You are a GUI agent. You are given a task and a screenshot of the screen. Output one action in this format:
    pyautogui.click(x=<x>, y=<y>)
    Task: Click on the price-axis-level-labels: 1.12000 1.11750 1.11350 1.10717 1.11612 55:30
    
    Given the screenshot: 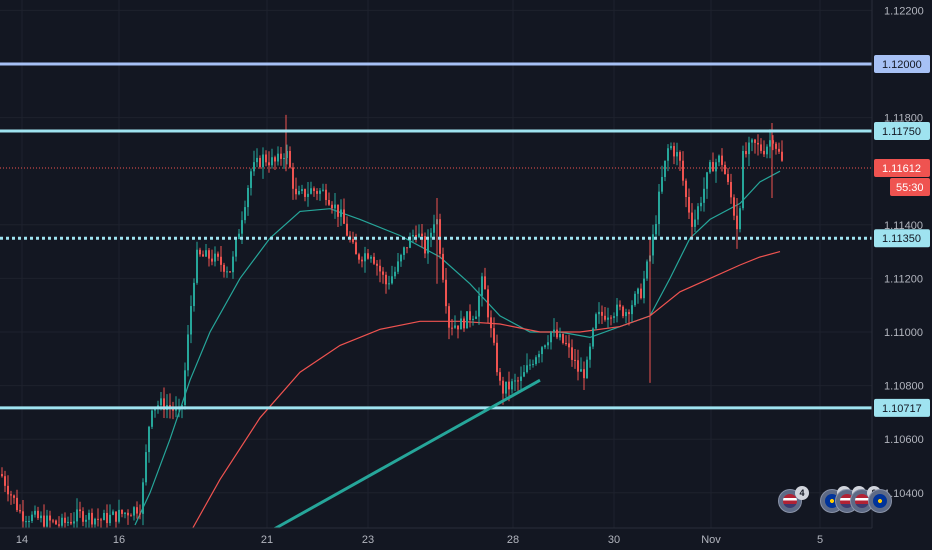 What is the action you would take?
    pyautogui.click(x=902, y=236)
    